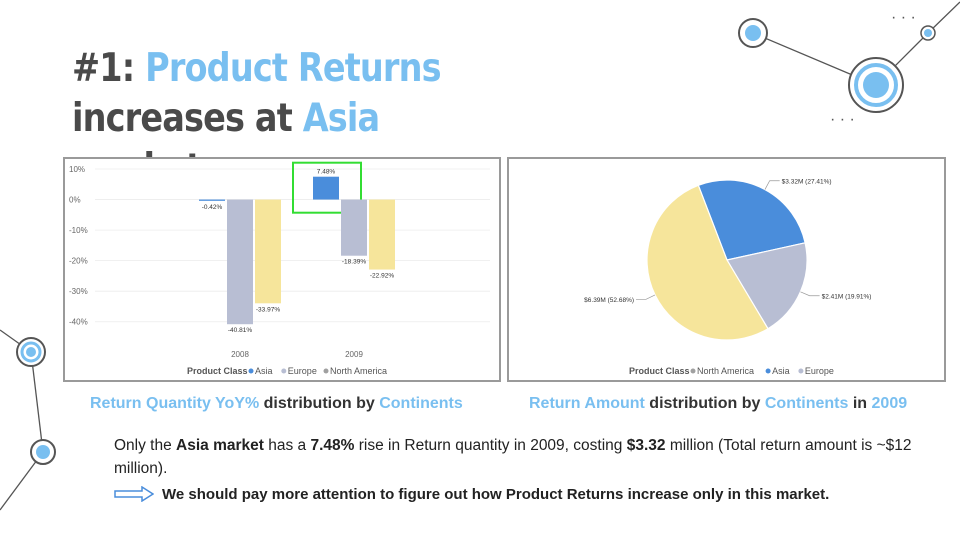 This screenshot has width=960, height=540. I want to click on pie-label-asia: $3.32M (27.41%), so click(807, 181).